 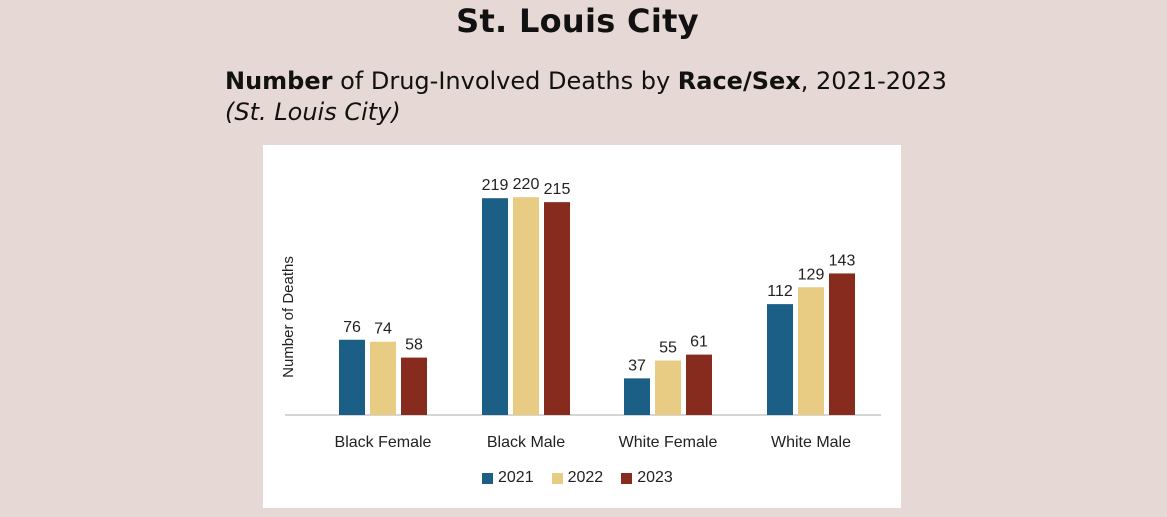 What do you see at coordinates (811, 351) in the screenshot?
I see `bar-white-male-2022` at bounding box center [811, 351].